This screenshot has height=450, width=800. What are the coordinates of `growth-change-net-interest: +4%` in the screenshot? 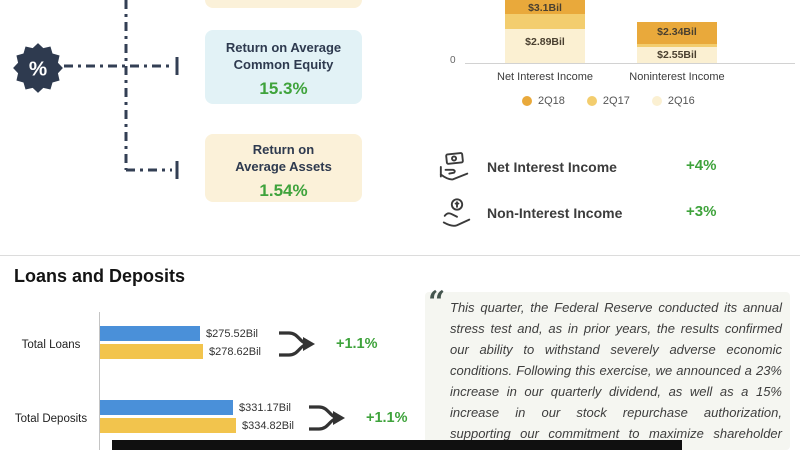 It's located at (701, 165).